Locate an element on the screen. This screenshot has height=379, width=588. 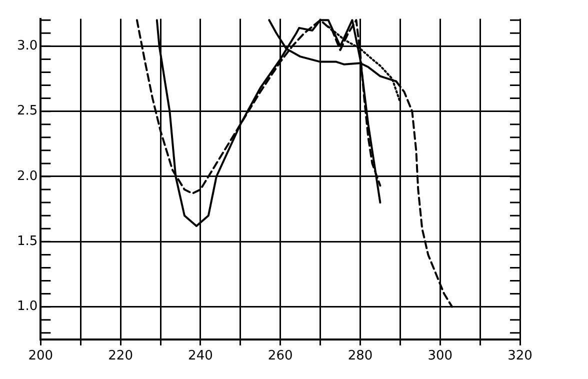
y-tick-label: 1.5 is located at coordinates (27, 242).